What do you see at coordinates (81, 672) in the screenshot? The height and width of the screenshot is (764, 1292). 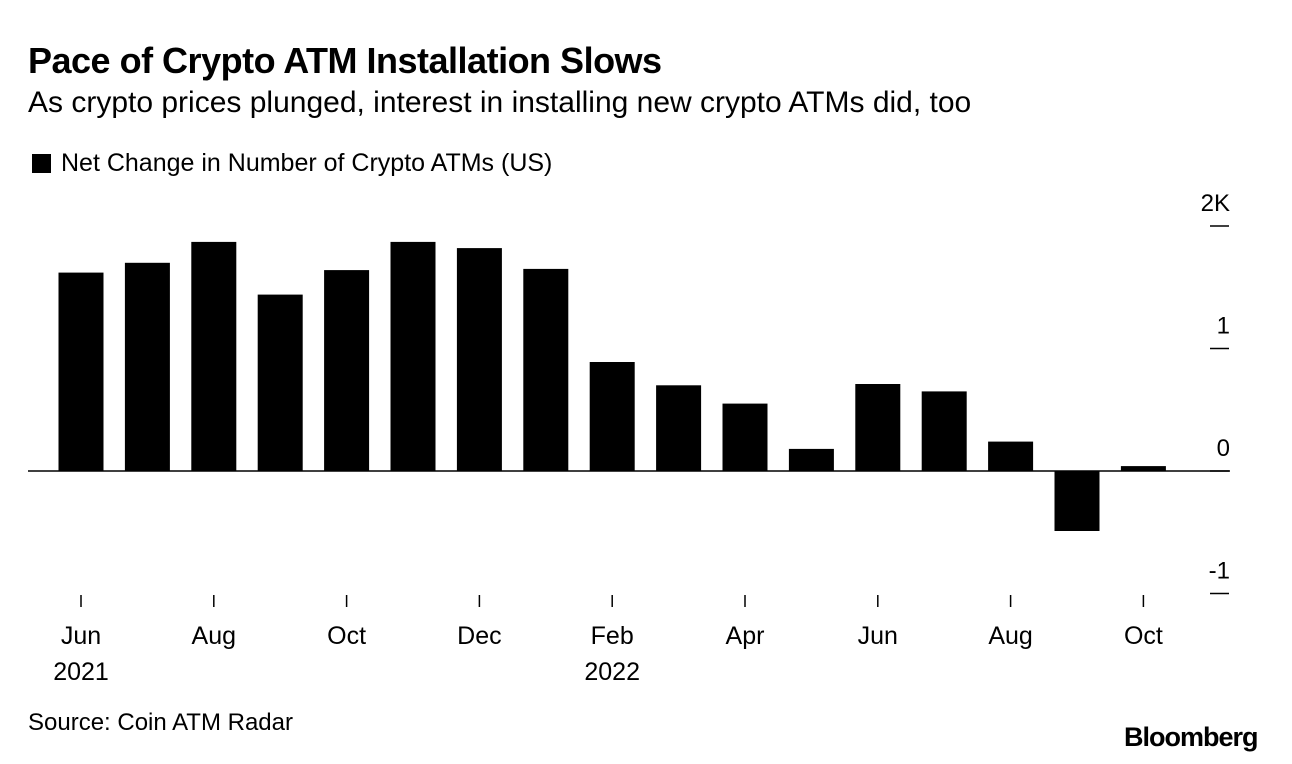 I see `x-tick-year-label: 2021` at bounding box center [81, 672].